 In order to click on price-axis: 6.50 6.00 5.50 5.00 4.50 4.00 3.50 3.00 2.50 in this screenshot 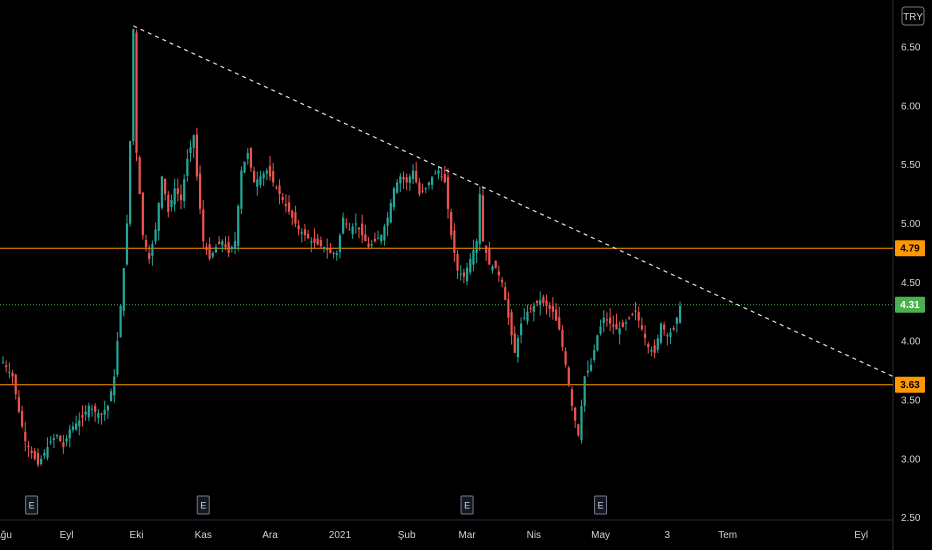, I will do `click(911, 284)`.